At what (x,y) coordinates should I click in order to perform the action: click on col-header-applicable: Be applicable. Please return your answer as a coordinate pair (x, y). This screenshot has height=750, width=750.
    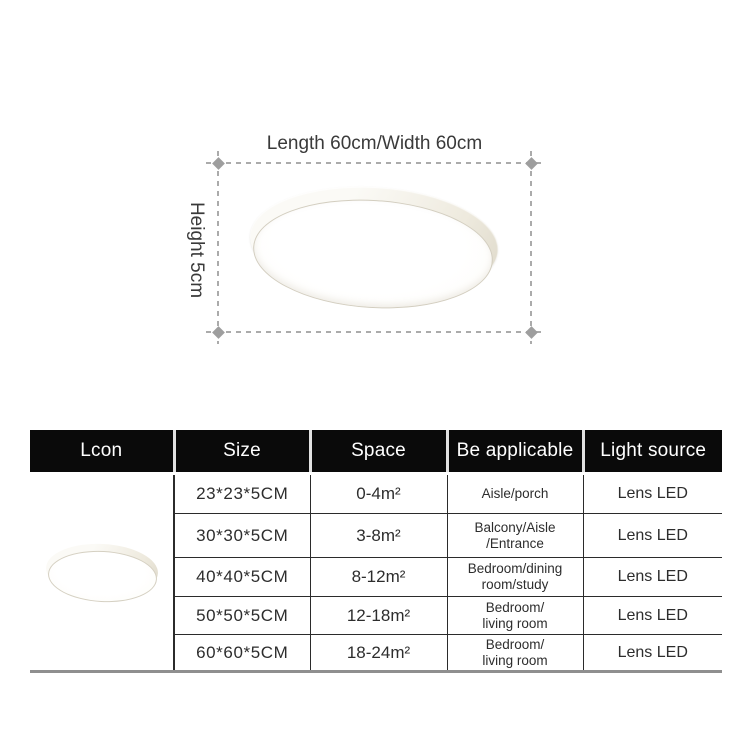
    Looking at the image, I should click on (514, 452).